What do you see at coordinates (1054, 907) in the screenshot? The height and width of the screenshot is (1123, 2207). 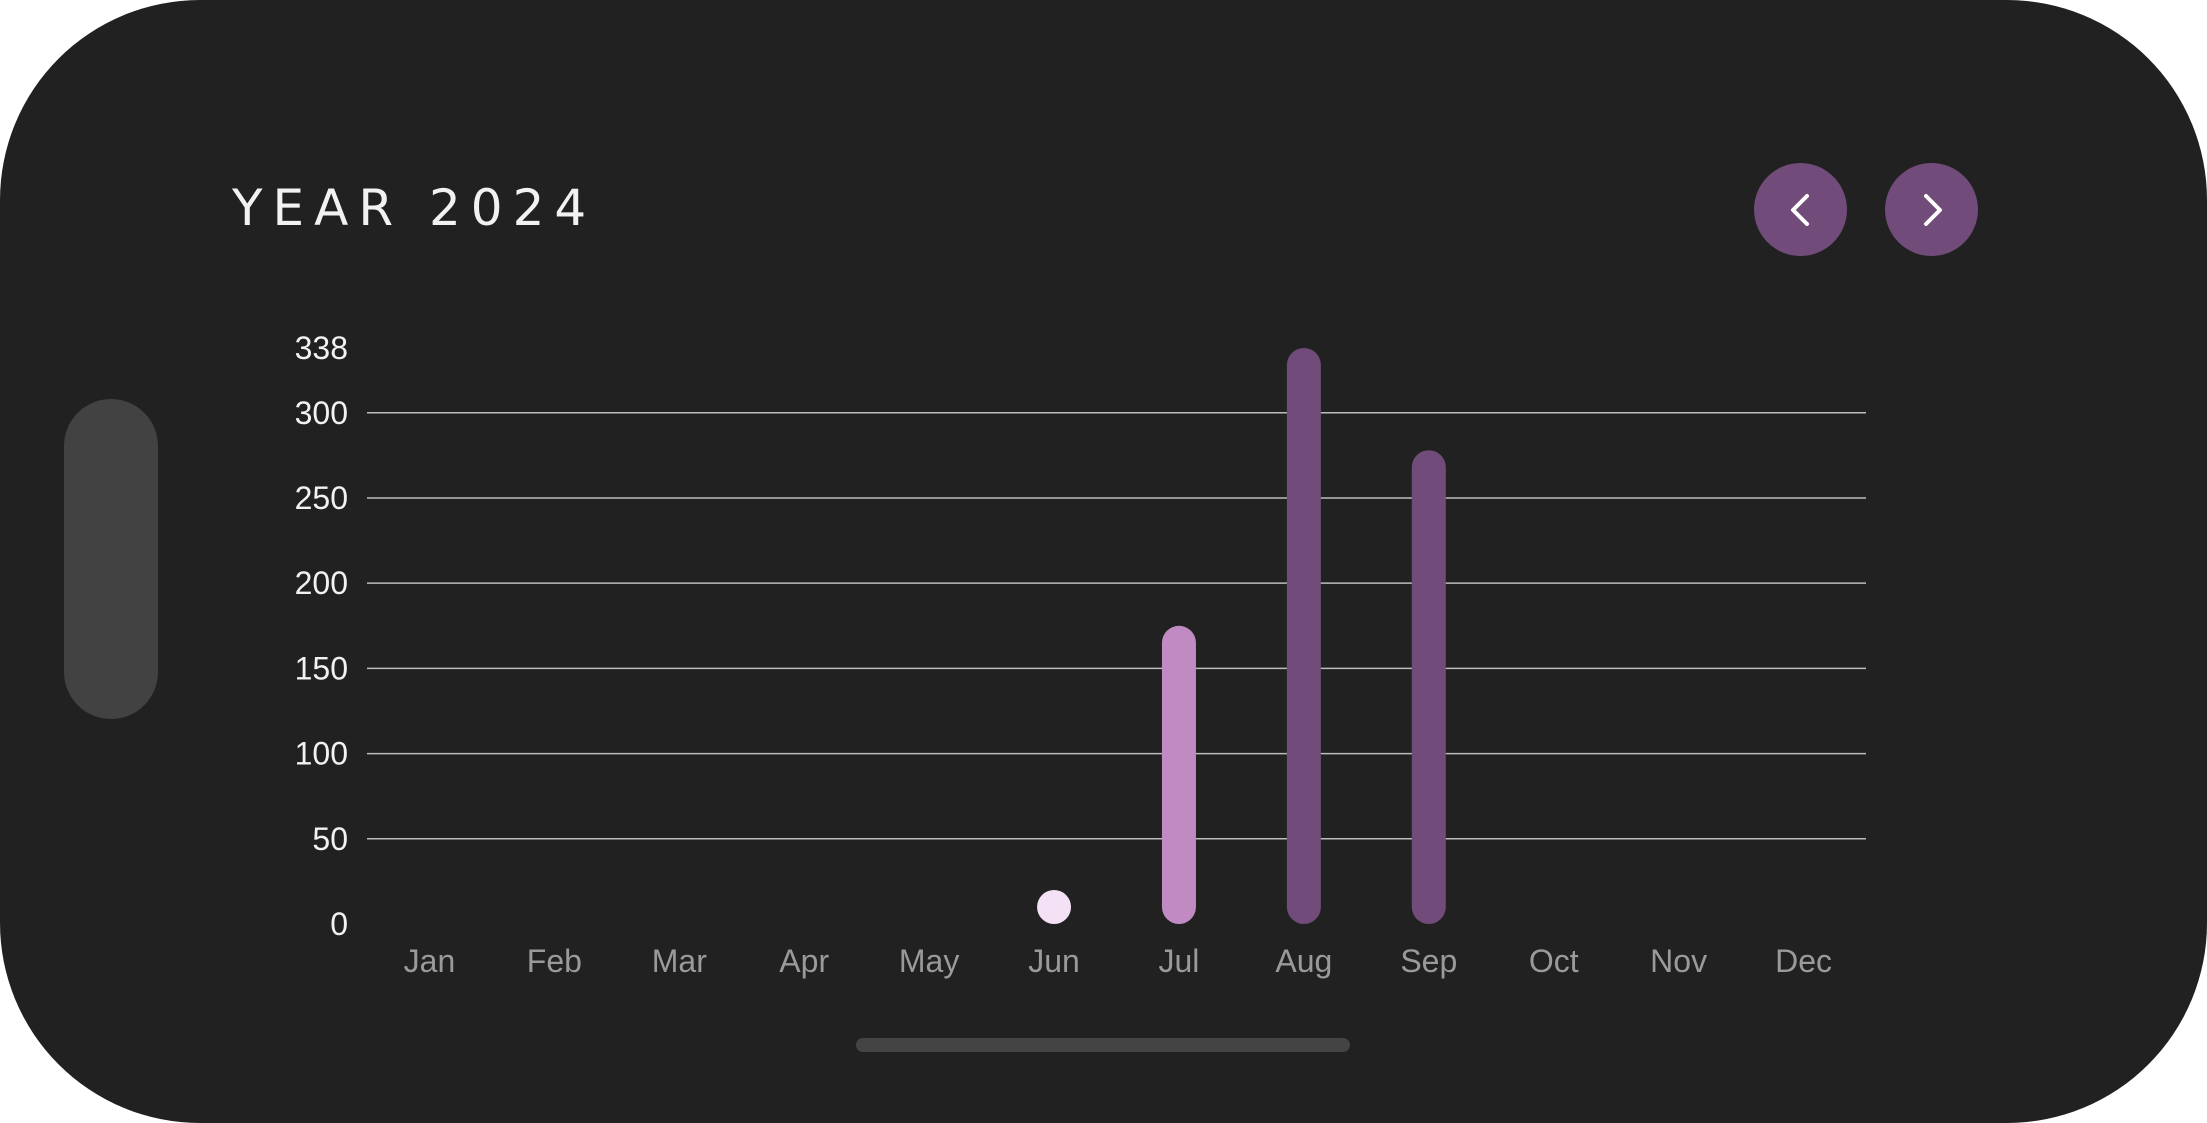 I see `bar-jun` at bounding box center [1054, 907].